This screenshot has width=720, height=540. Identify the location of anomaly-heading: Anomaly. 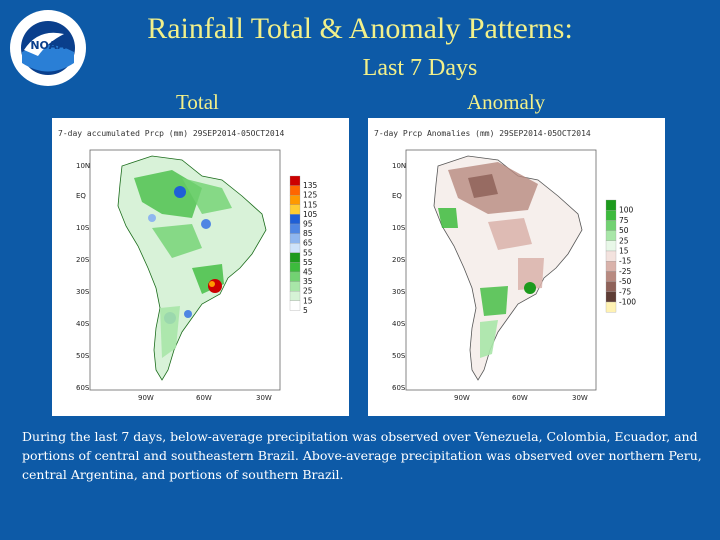
(506, 102).